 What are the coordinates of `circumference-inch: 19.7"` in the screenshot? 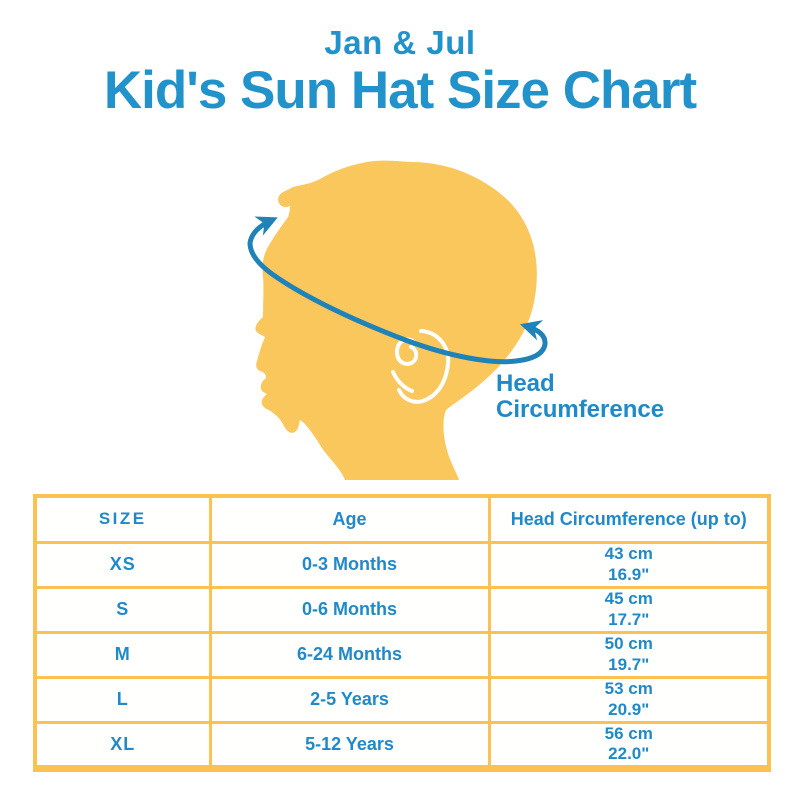 It's located at (629, 664).